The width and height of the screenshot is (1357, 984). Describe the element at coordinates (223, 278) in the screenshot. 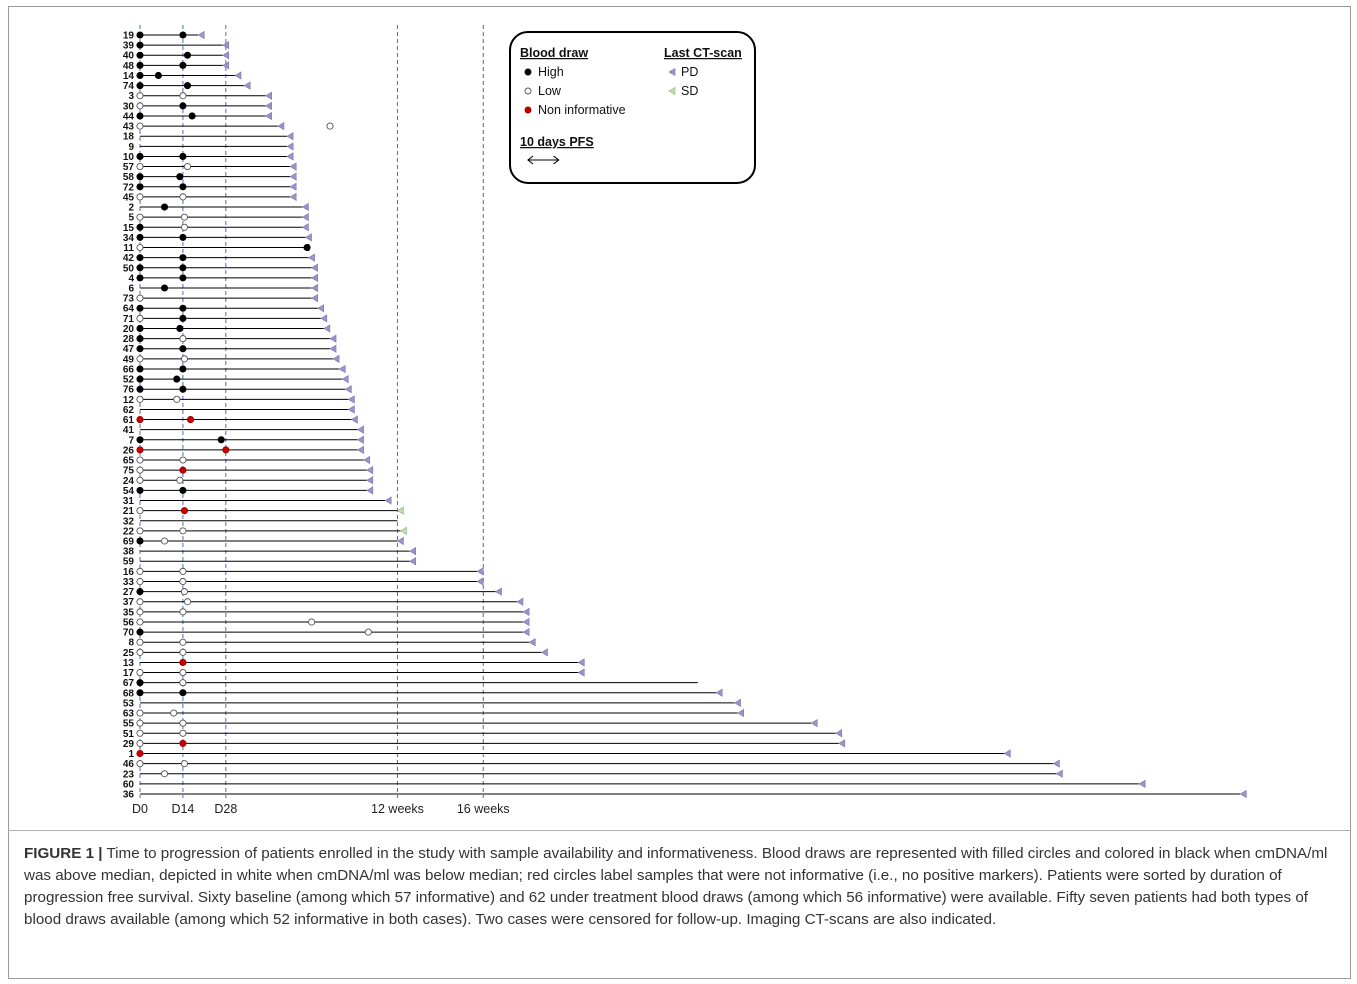

I see `patient-row: 4` at that location.